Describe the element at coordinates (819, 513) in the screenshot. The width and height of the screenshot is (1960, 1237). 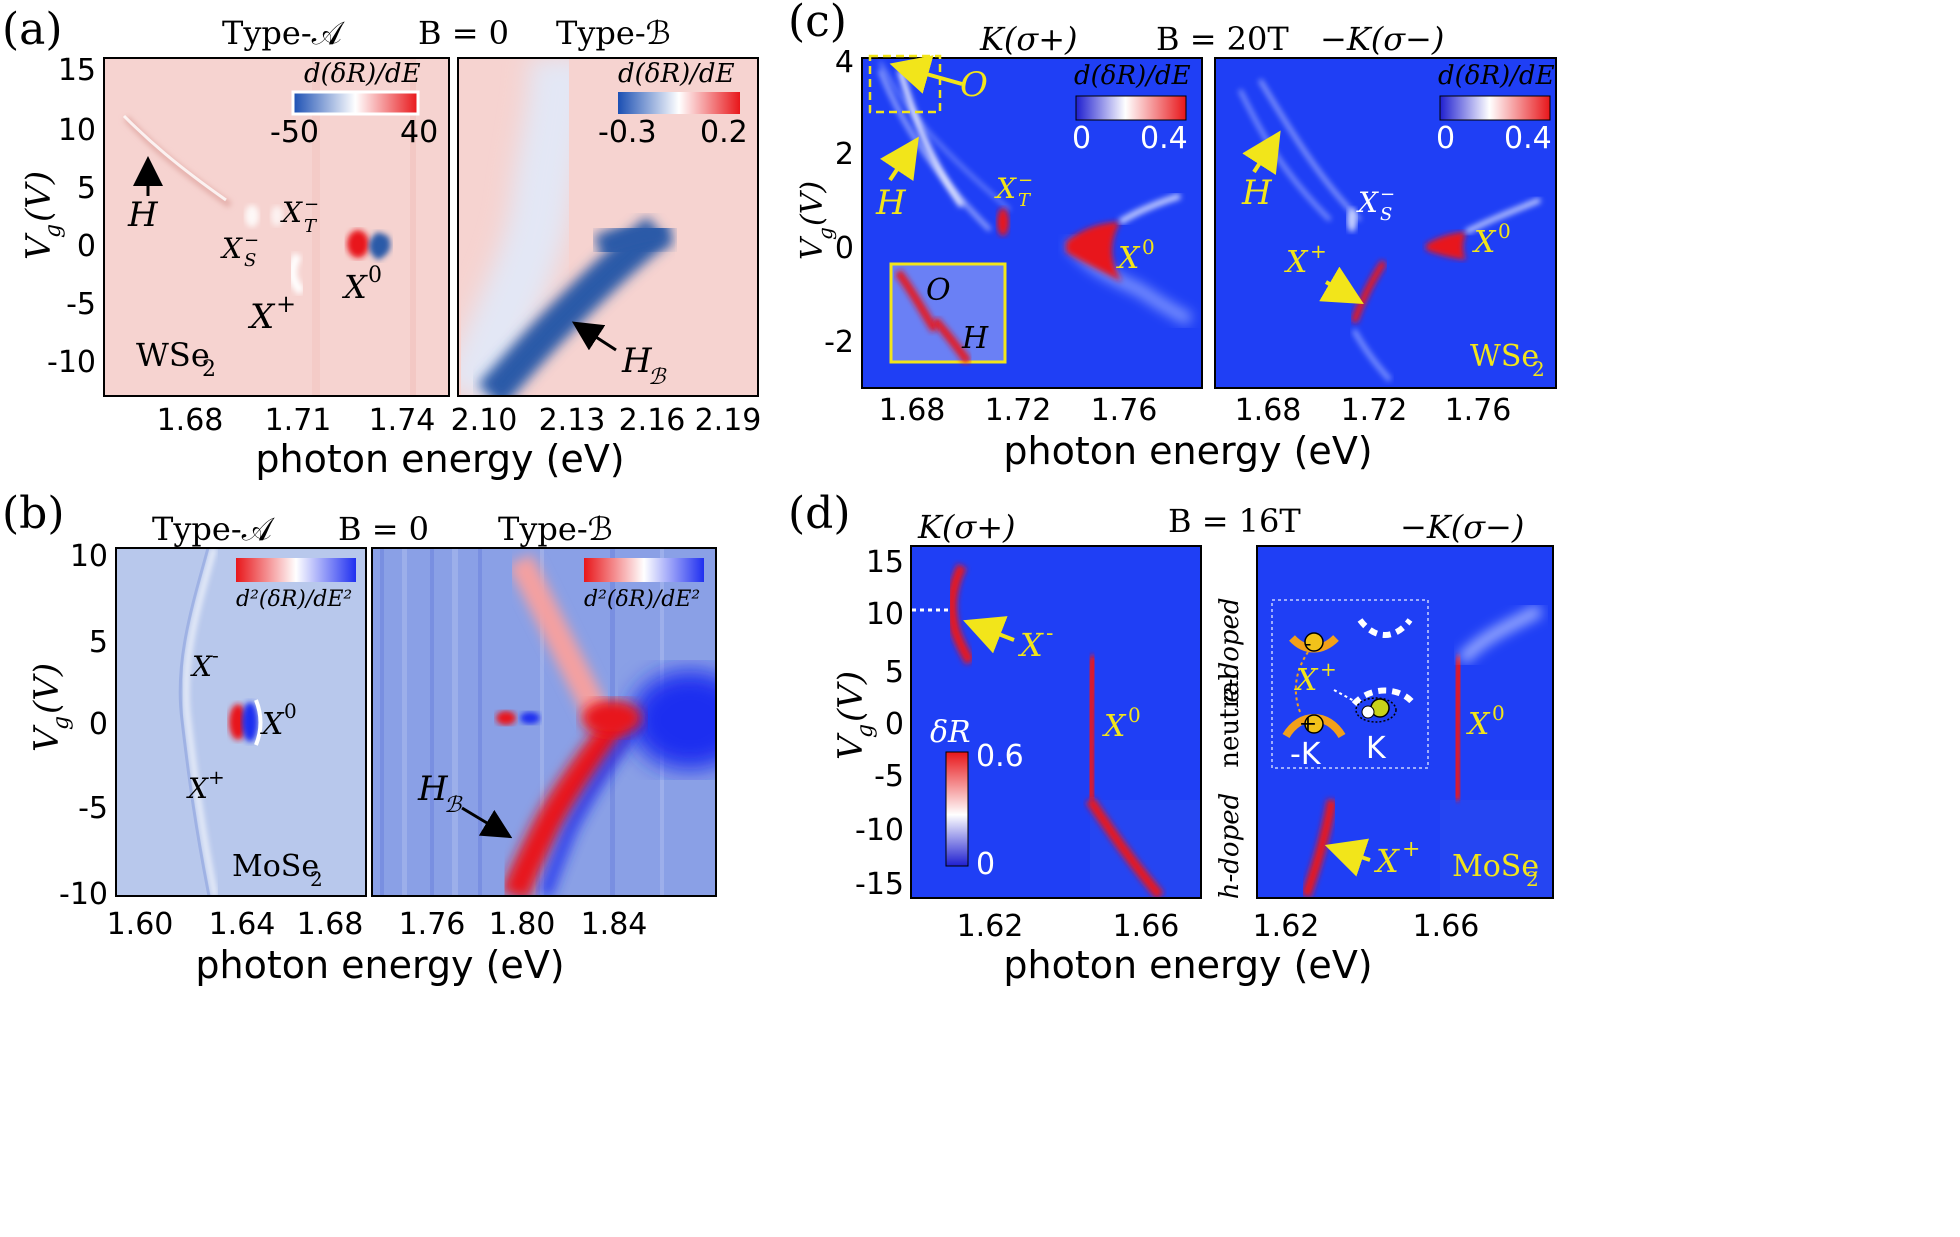
I see `panel-d-tag: (d)` at that location.